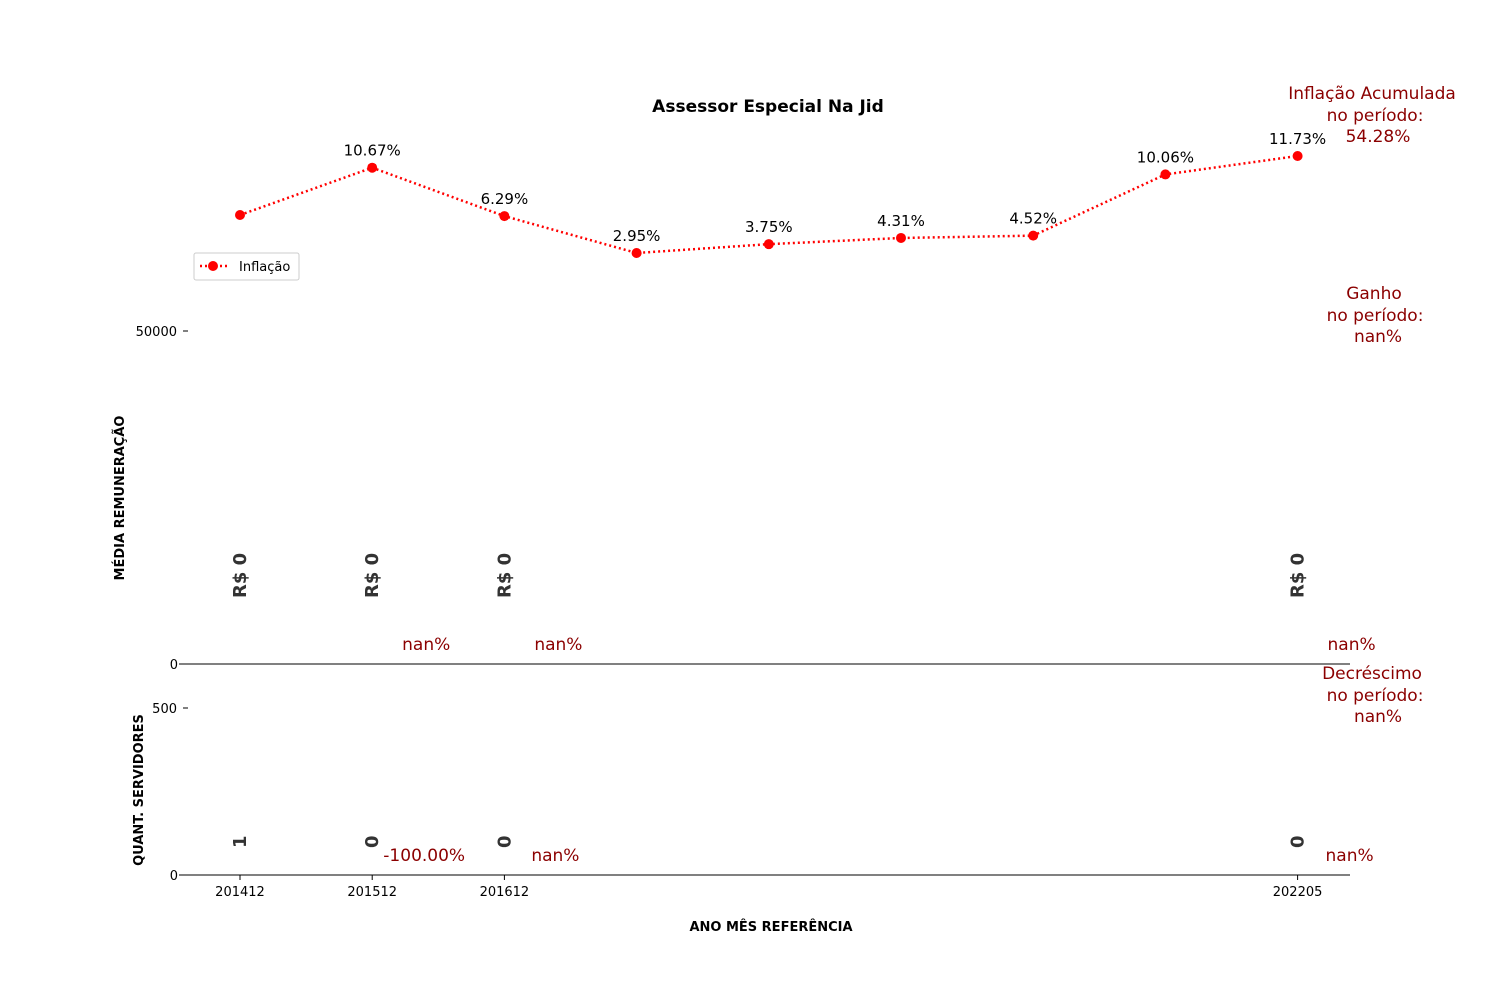  What do you see at coordinates (770, 927) in the screenshot?
I see `x-axis-label: ANO MÊS REFERÊNCIA` at bounding box center [770, 927].